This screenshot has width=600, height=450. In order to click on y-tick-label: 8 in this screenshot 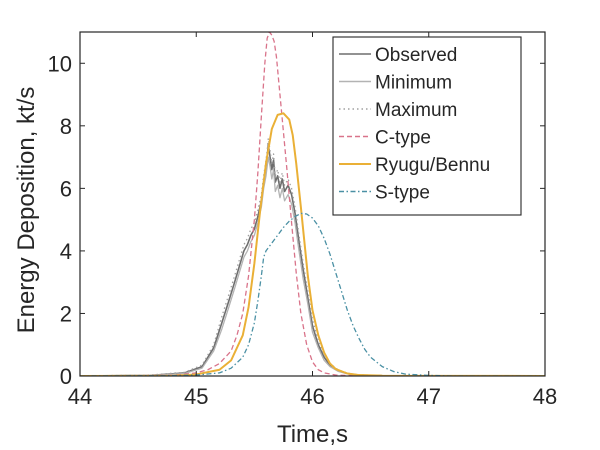, I will do `click(66, 126)`.